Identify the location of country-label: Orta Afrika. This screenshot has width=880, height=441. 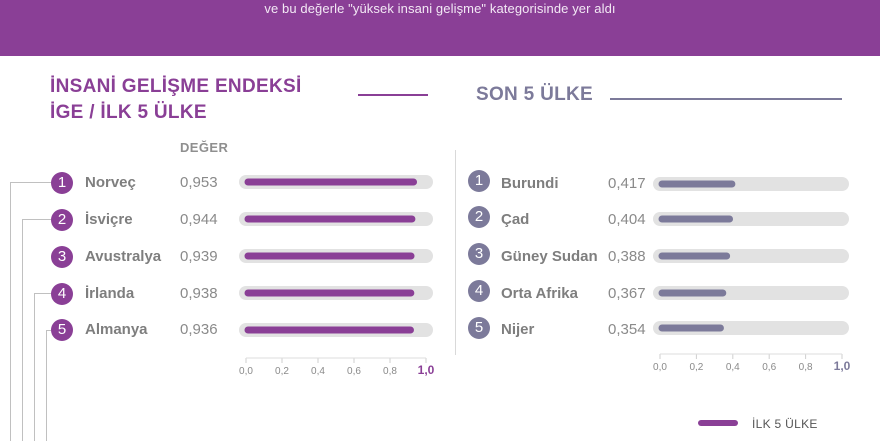
(539, 293).